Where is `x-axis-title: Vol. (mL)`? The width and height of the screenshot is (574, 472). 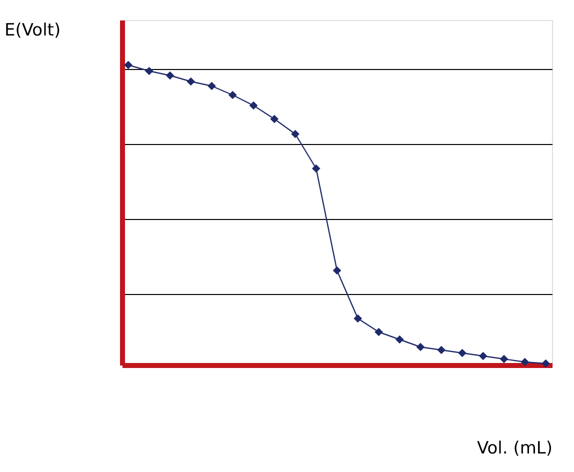 x-axis-title: Vol. (mL) is located at coordinates (514, 448).